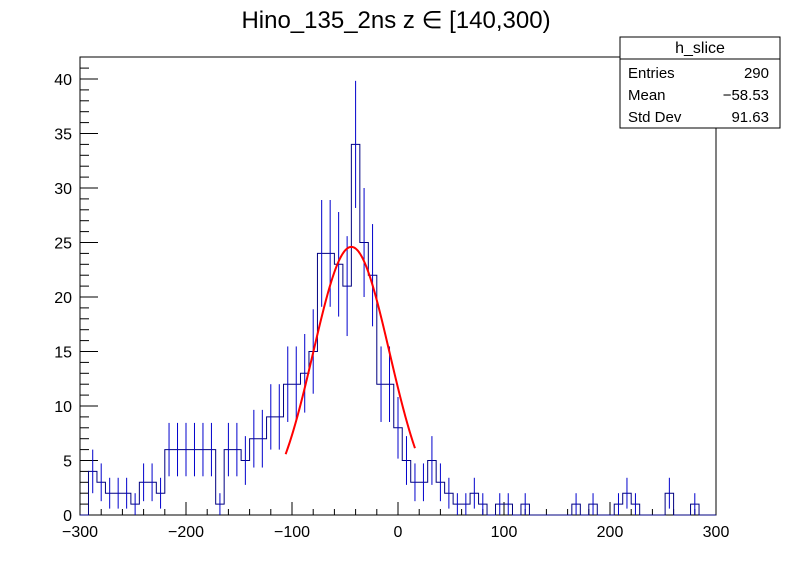 The image size is (796, 572). What do you see at coordinates (655, 117) in the screenshot?
I see `stat-stddev-label: Std Dev` at bounding box center [655, 117].